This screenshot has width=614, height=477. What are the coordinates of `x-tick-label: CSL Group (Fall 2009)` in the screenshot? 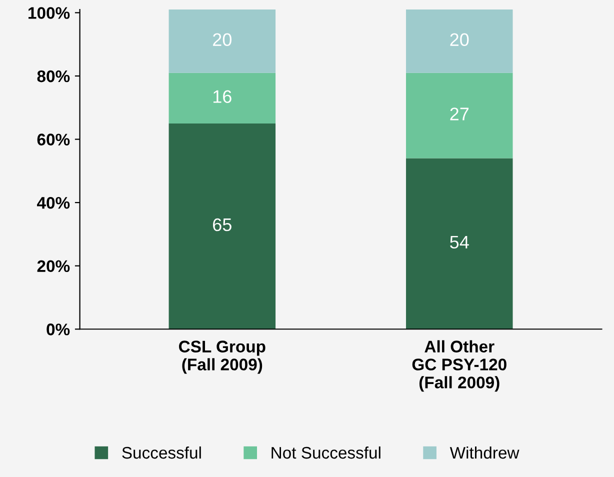 It's located at (222, 357).